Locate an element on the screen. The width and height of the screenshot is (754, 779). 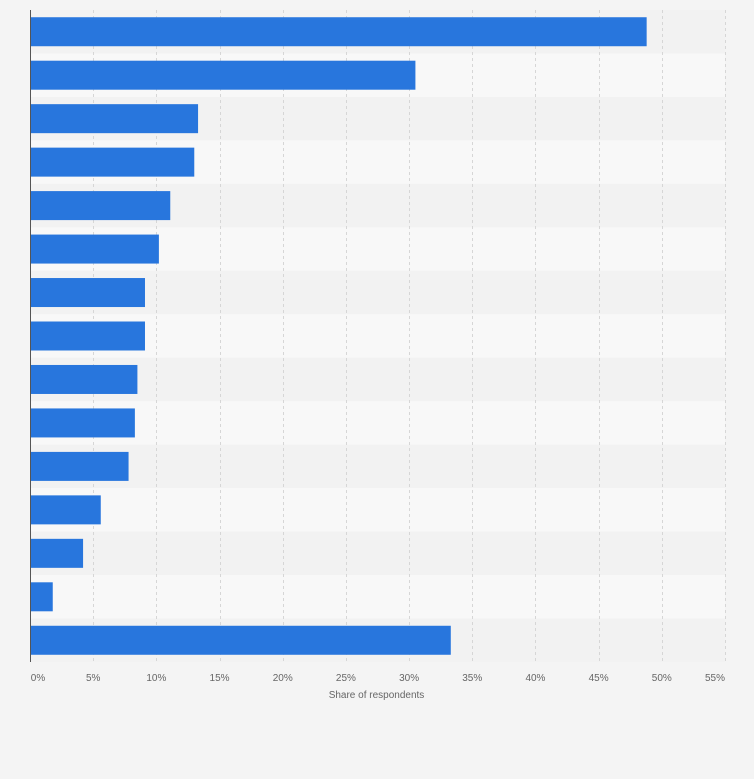
x-tick-label: 0% is located at coordinates (38, 678).